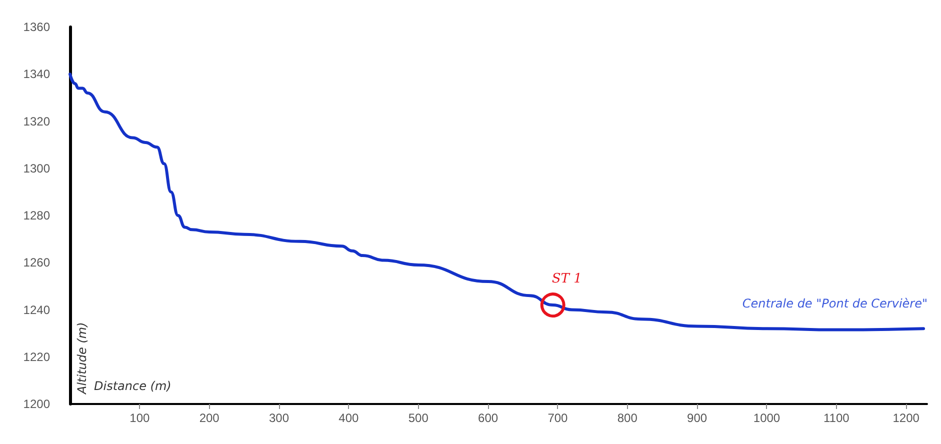 The width and height of the screenshot is (941, 444). Describe the element at coordinates (349, 418) in the screenshot. I see `x-tick-label: 400` at that location.